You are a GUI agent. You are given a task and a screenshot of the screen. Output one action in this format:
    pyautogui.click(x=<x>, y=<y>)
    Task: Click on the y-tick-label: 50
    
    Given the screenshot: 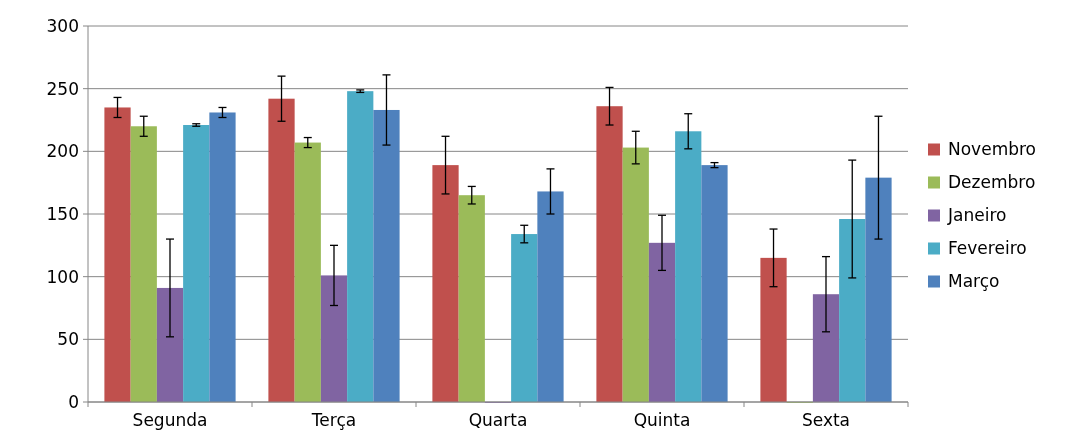 What is the action you would take?
    pyautogui.click(x=68, y=339)
    